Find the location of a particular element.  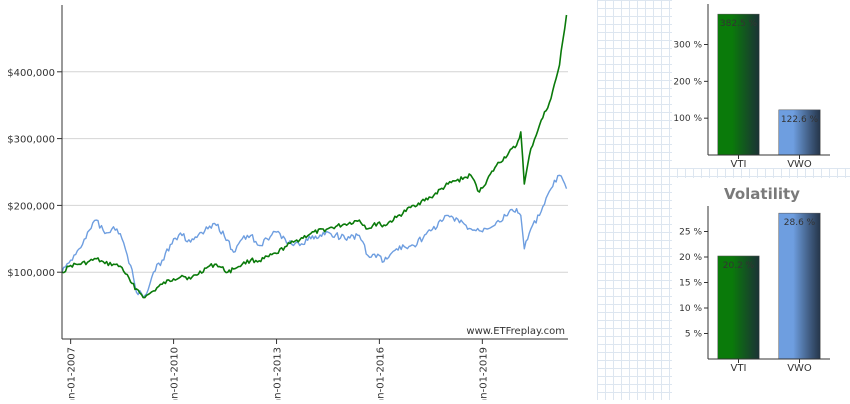

return-y-tick-label: 200 % is located at coordinates (687, 82).